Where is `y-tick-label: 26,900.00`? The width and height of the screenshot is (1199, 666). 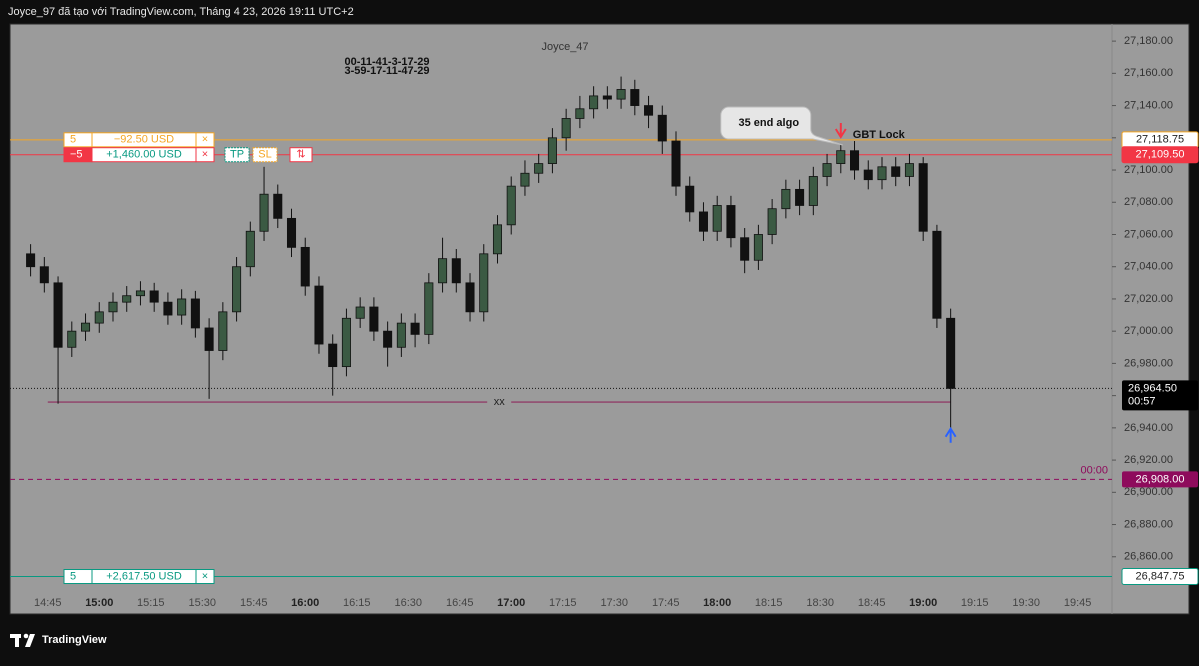 y-tick-label: 26,900.00 is located at coordinates (1148, 492).